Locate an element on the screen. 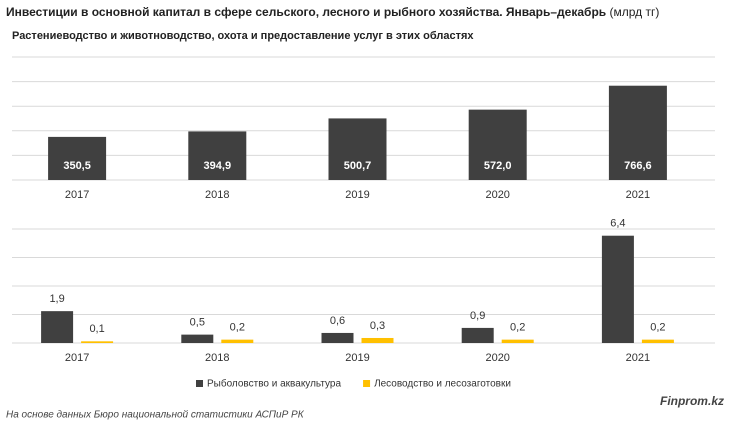 The image size is (731, 427). title-unit: (млрд тг) is located at coordinates (635, 12).